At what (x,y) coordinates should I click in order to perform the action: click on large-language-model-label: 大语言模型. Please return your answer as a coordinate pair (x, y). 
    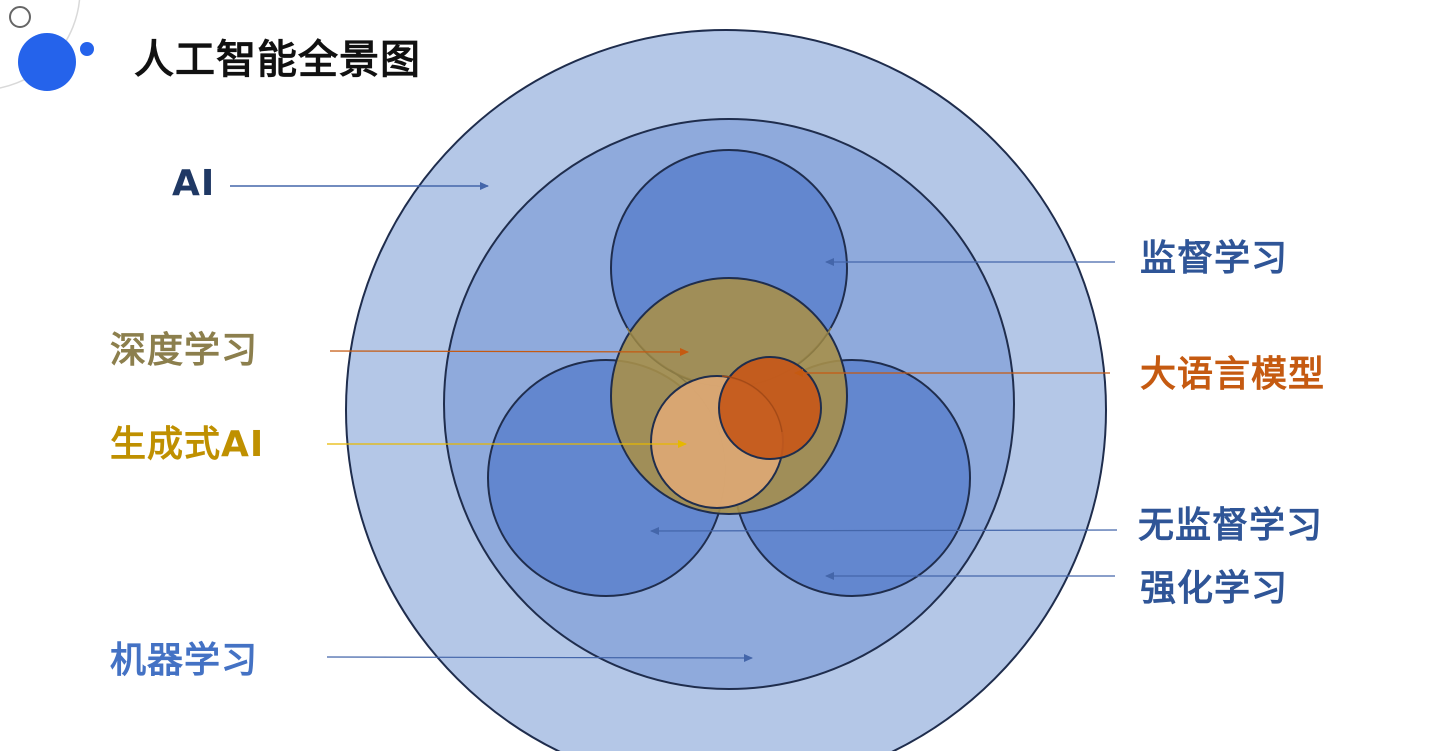
    Looking at the image, I should click on (1233, 374).